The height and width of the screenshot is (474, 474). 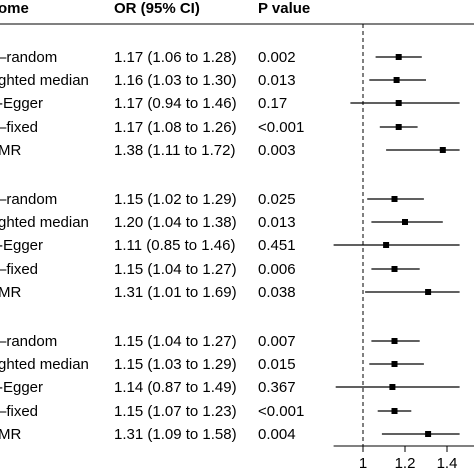 I want to click on row-or-ci: 1.31 (1.01 to 1.69), so click(x=175, y=292).